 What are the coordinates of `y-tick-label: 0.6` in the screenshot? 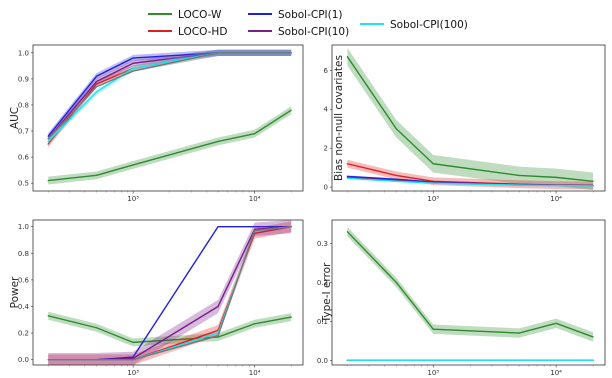 It's located at (24, 280).